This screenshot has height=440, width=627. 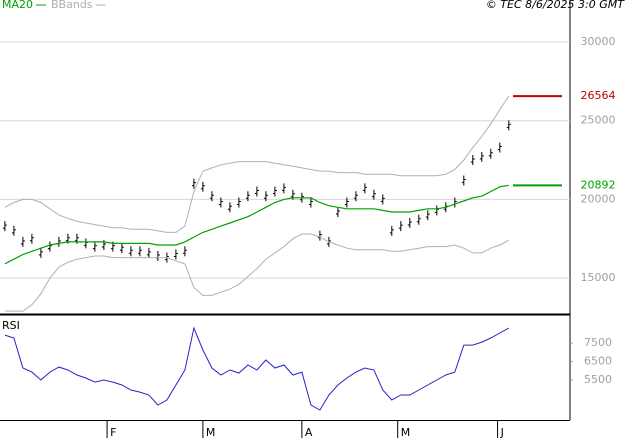 I want to click on x-tick-label: J, so click(x=502, y=432).